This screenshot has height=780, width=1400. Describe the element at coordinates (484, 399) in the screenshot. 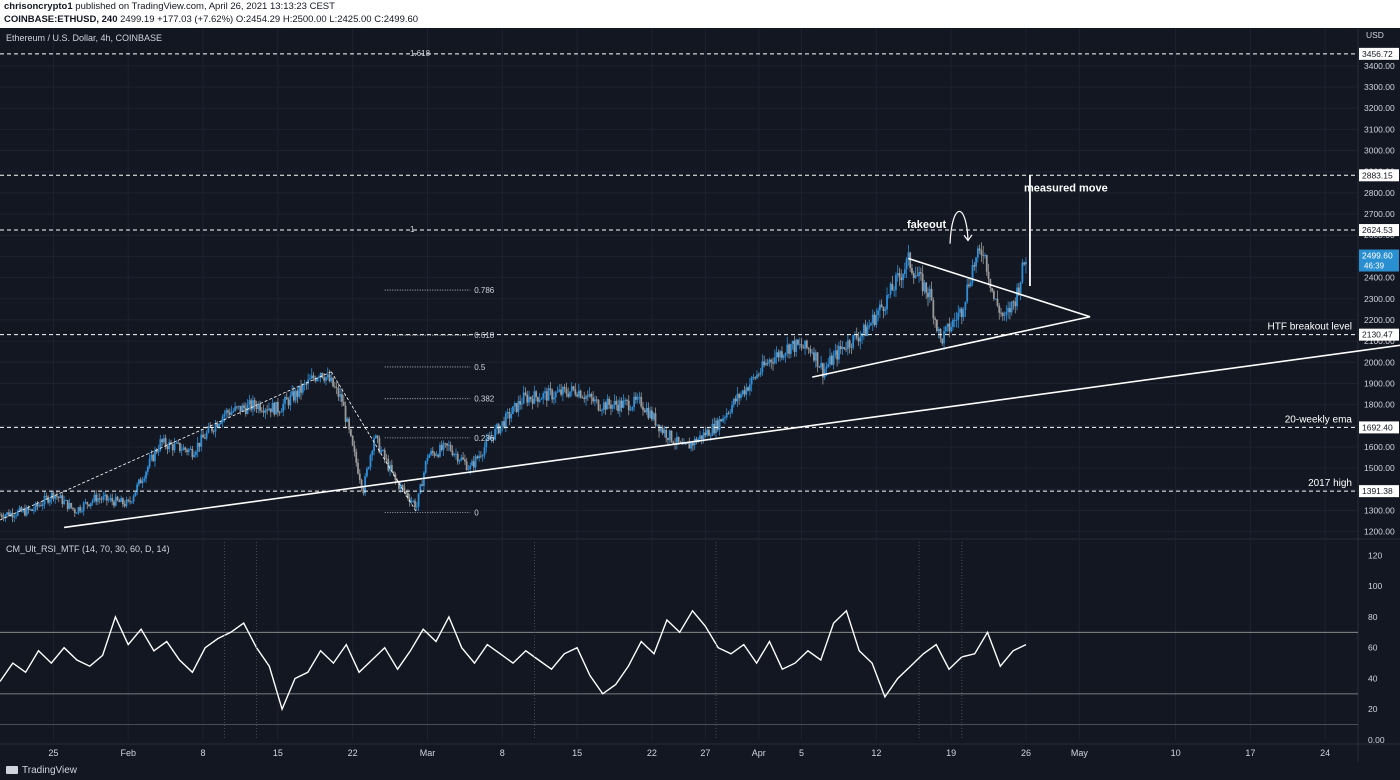

I see `fib-level-label: 0.382` at that location.